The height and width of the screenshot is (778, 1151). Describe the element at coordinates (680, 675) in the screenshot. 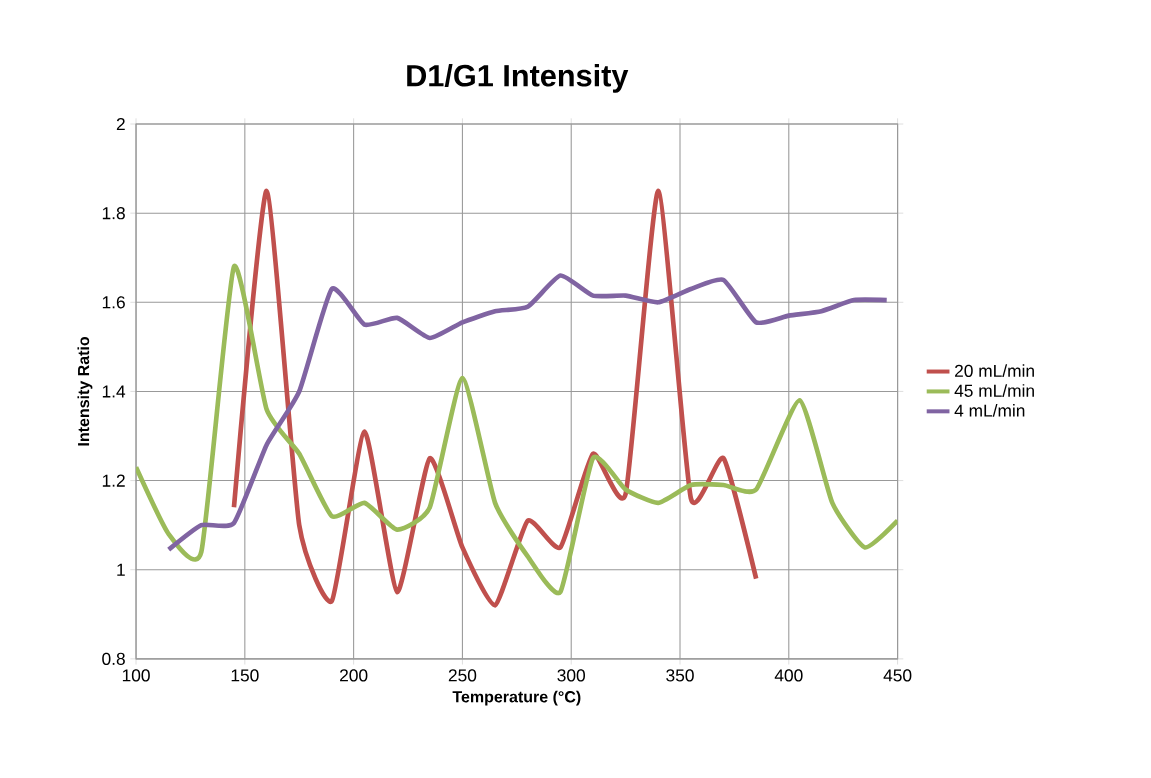

I see `x-tick-label: 350` at that location.